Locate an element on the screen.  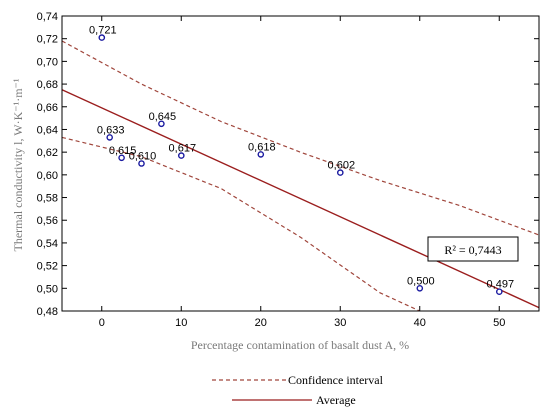
y-tick-label: 0,64 is located at coordinates (47, 130).